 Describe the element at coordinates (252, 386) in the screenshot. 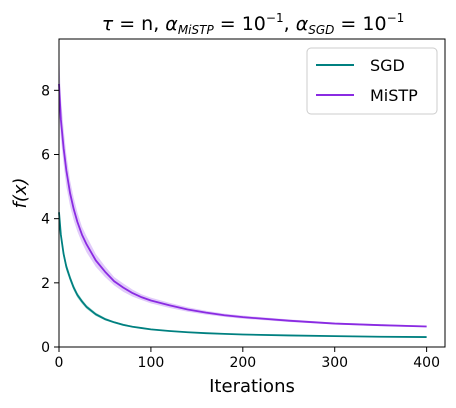

I see `x-axis-label: Iterations` at that location.